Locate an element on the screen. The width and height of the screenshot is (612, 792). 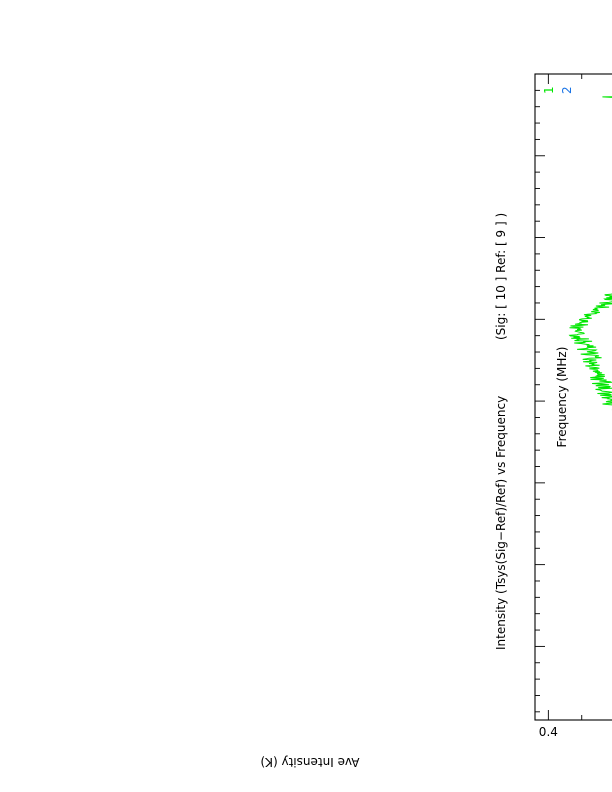
series-layer is located at coordinates (590, 397).